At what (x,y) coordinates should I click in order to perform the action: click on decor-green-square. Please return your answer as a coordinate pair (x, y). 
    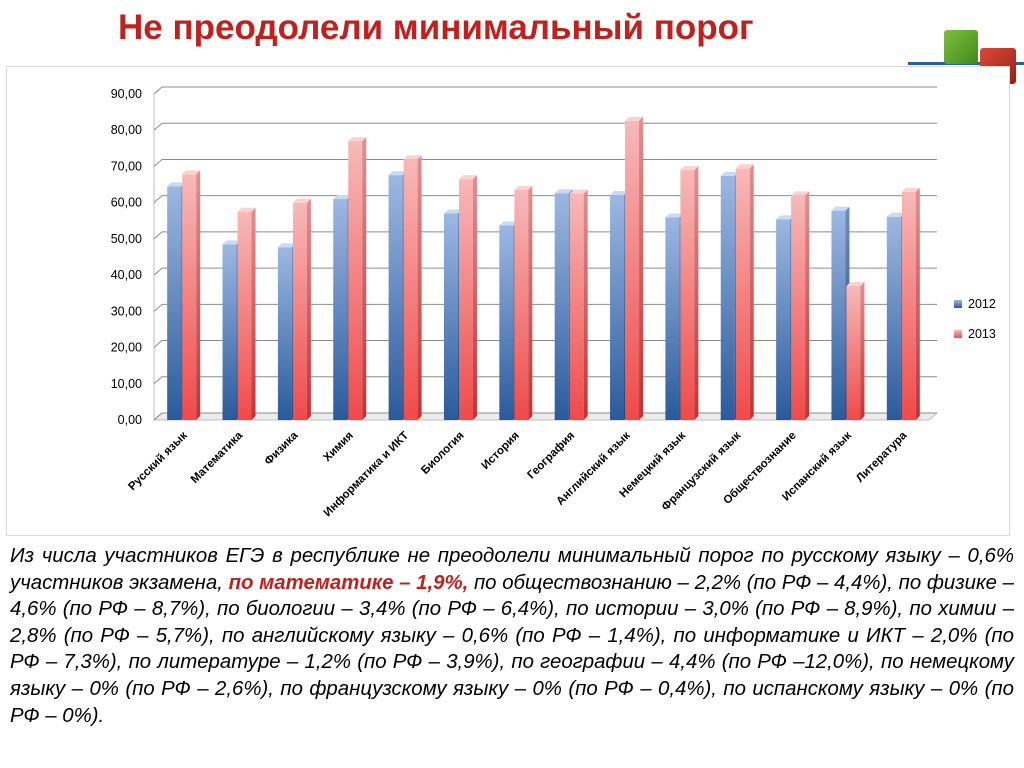
    Looking at the image, I should click on (961, 47).